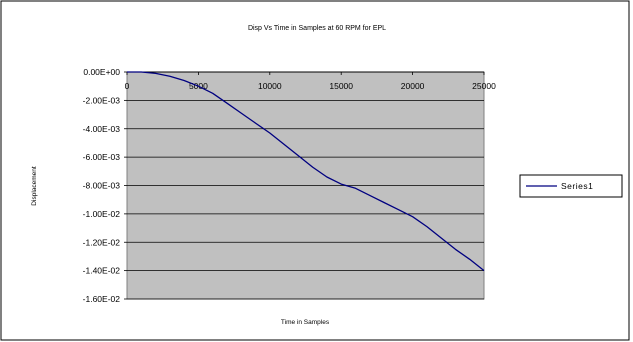 The width and height of the screenshot is (633, 342). What do you see at coordinates (341, 86) in the screenshot?
I see `x-tick-label-3: 15000` at bounding box center [341, 86].